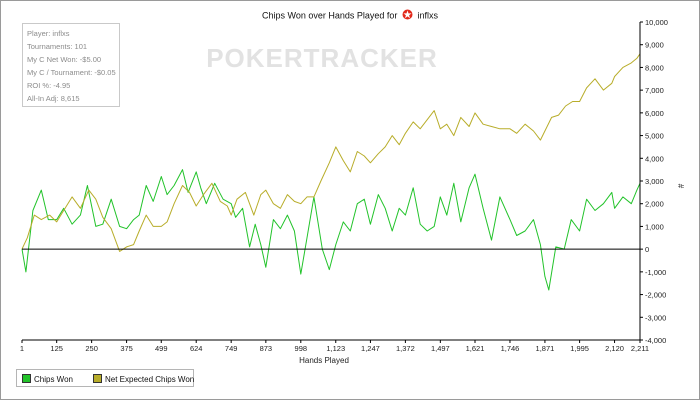 This screenshot has width=700, height=400. Describe the element at coordinates (57, 46) in the screenshot. I see `stats-tournaments: Tournaments: 101` at that location.